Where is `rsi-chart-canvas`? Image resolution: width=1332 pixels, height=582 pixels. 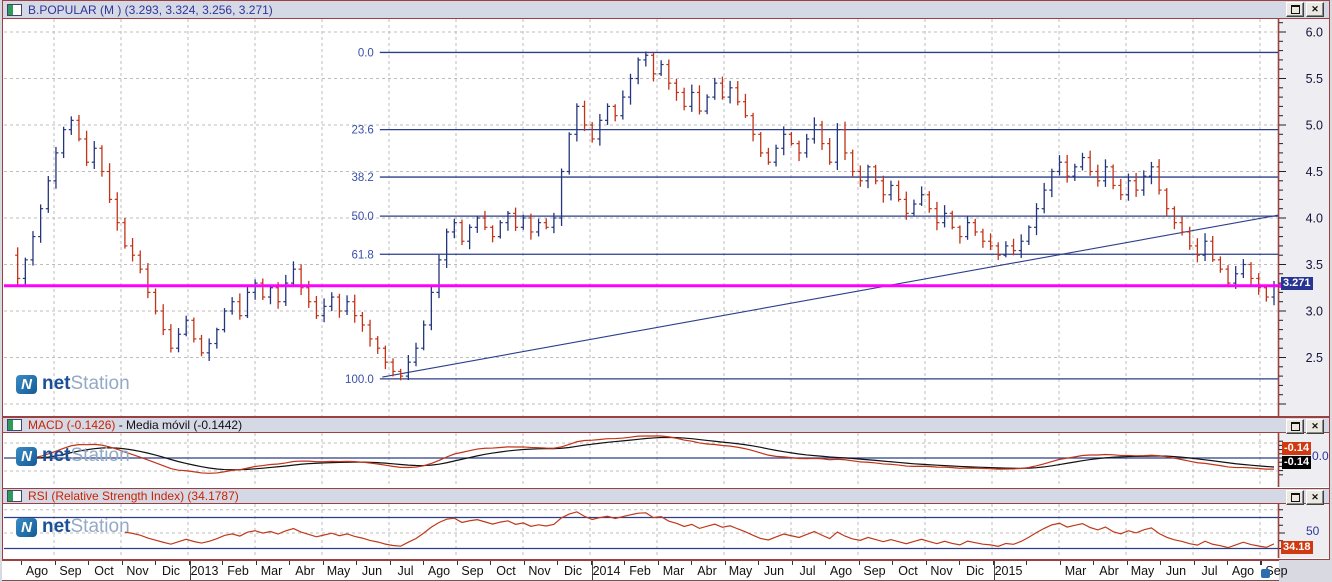 rsi-chart-canvas is located at coordinates (666, 531).